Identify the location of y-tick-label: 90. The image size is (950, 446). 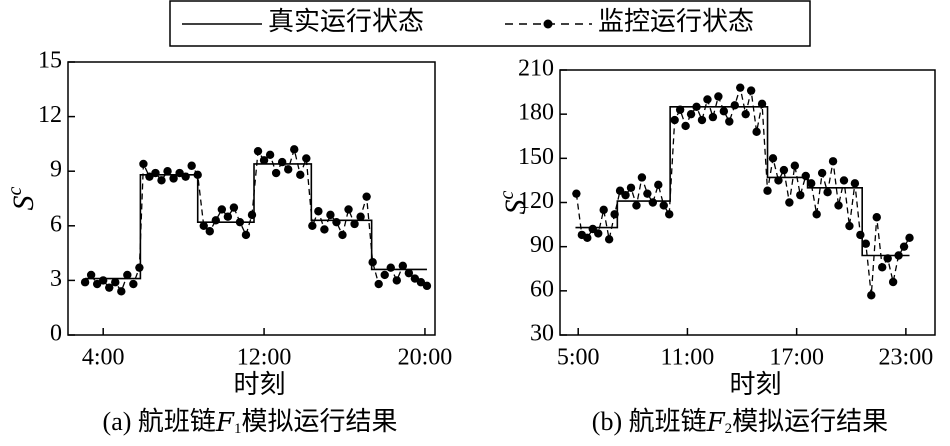
(542, 245).